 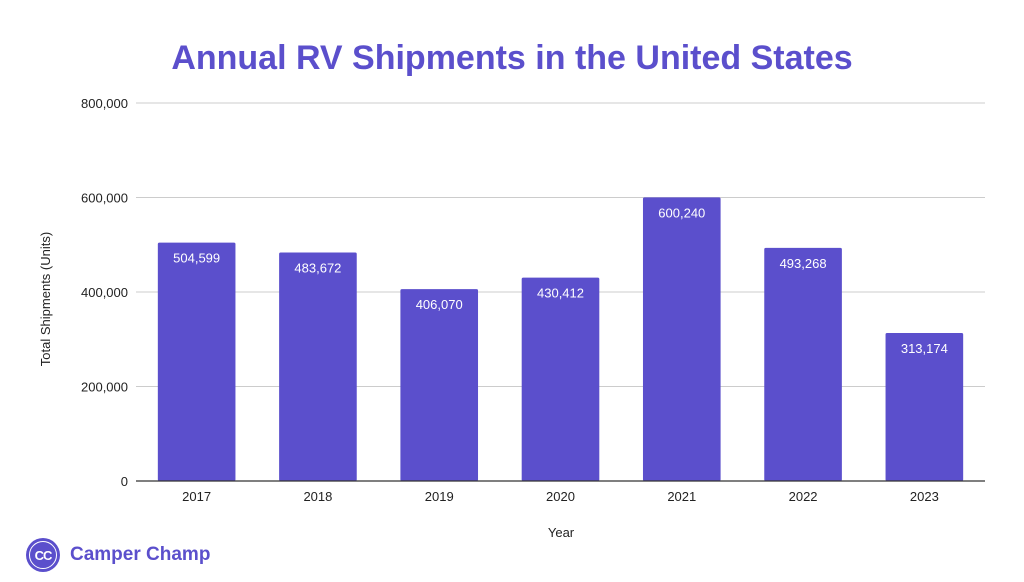 I want to click on logo-monogram: CC, so click(x=43, y=555).